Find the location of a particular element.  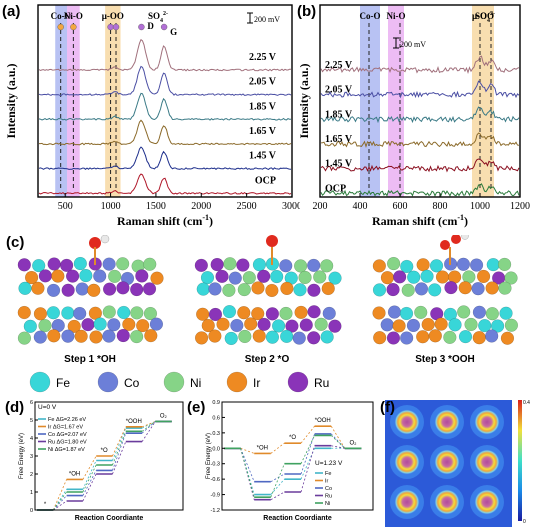

legend-label: Co is located at coordinates (132, 383).